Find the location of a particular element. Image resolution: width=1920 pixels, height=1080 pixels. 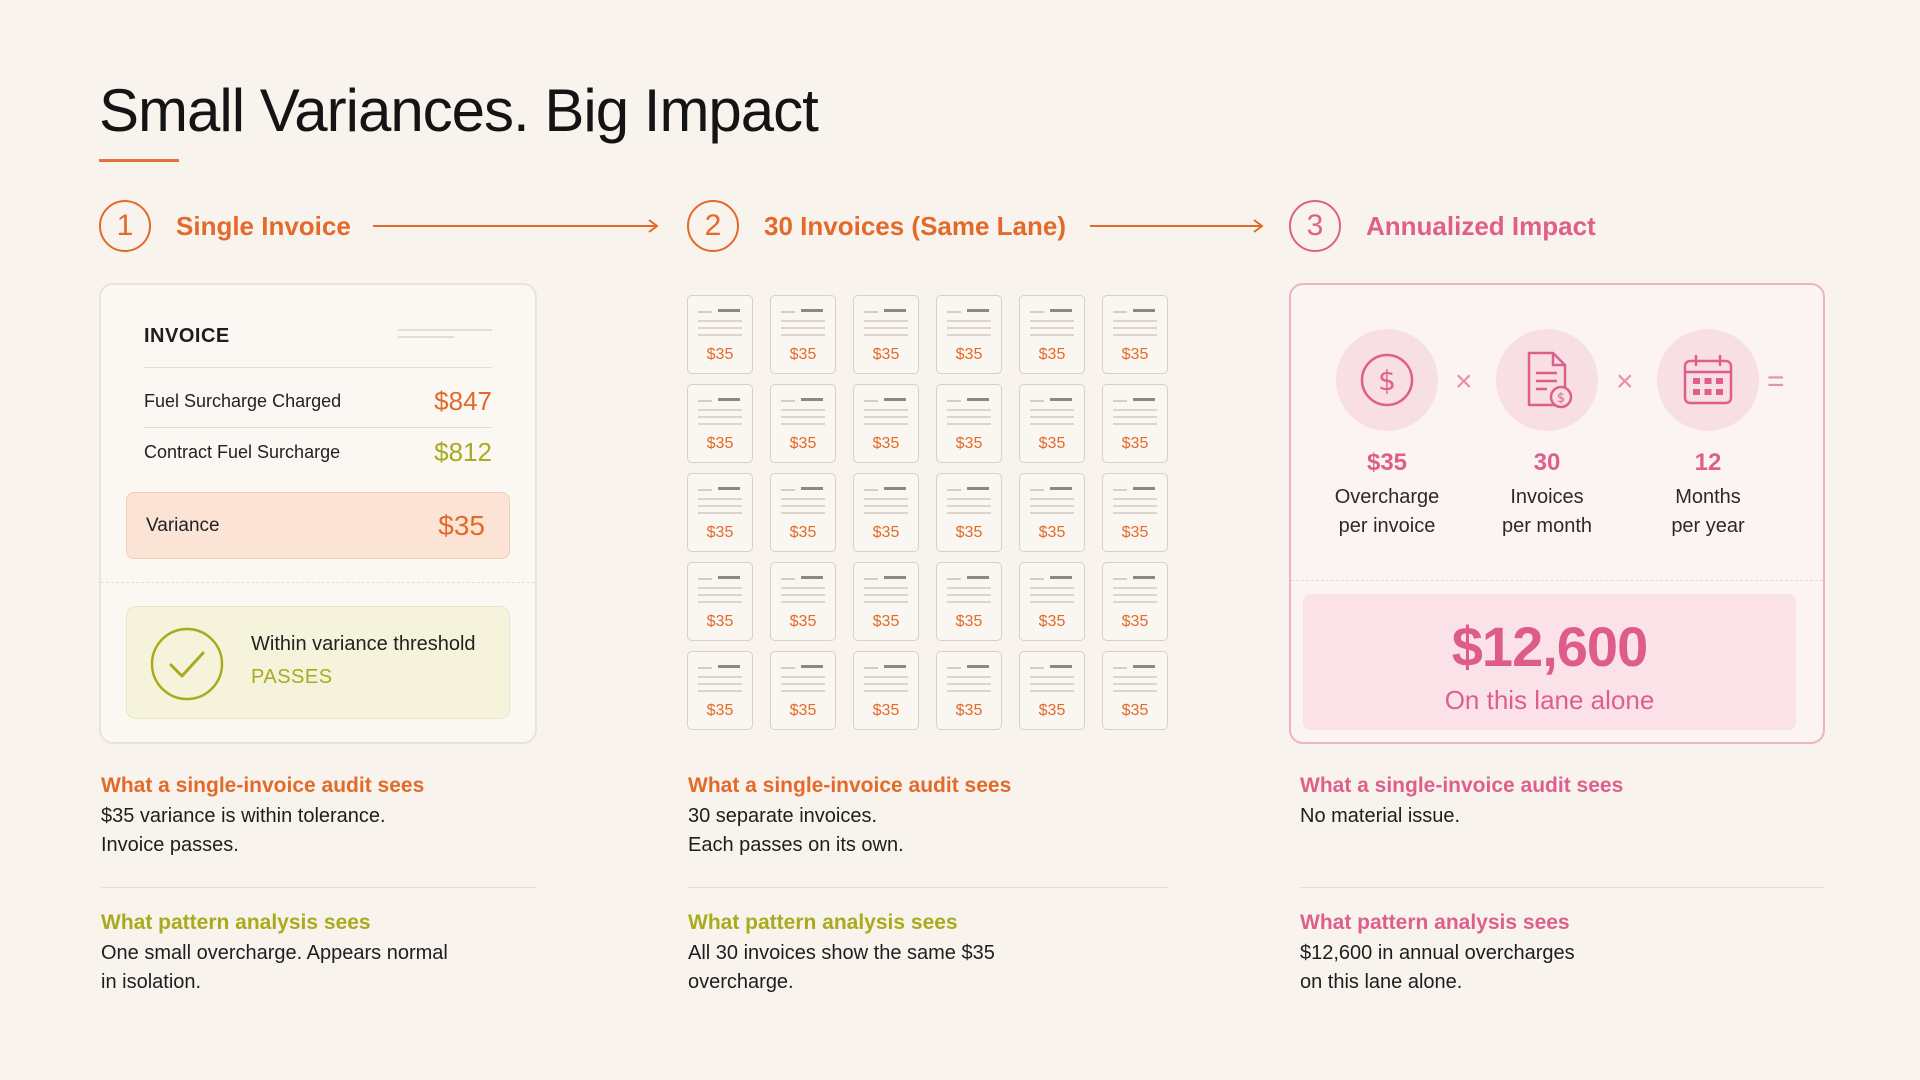

row-amount: $847 is located at coordinates (463, 400).